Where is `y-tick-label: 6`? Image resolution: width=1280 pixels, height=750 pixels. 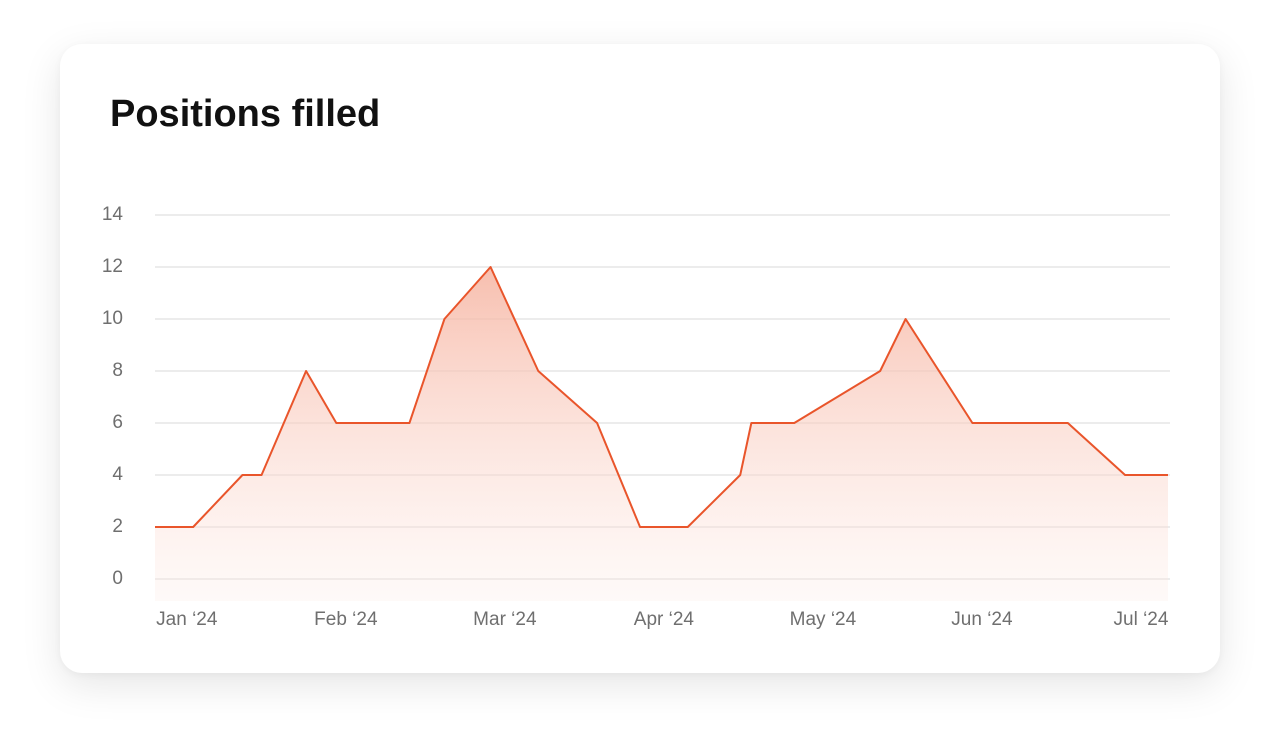 y-tick-label: 6 is located at coordinates (117, 422).